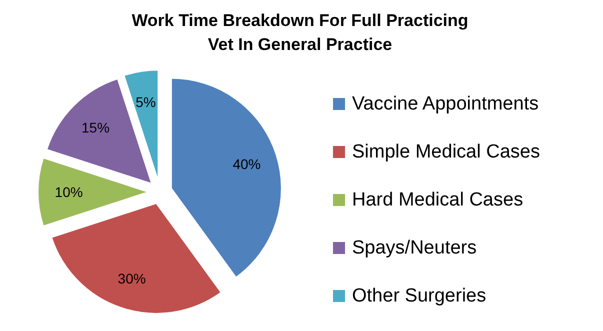  What do you see at coordinates (95, 128) in the screenshot?
I see `data-label: 15%` at bounding box center [95, 128].